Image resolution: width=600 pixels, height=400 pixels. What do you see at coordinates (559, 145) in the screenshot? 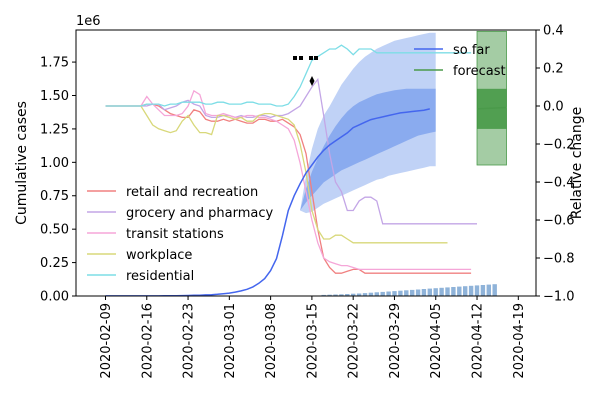
I see `right-tick-label: −0.2` at bounding box center [559, 145].